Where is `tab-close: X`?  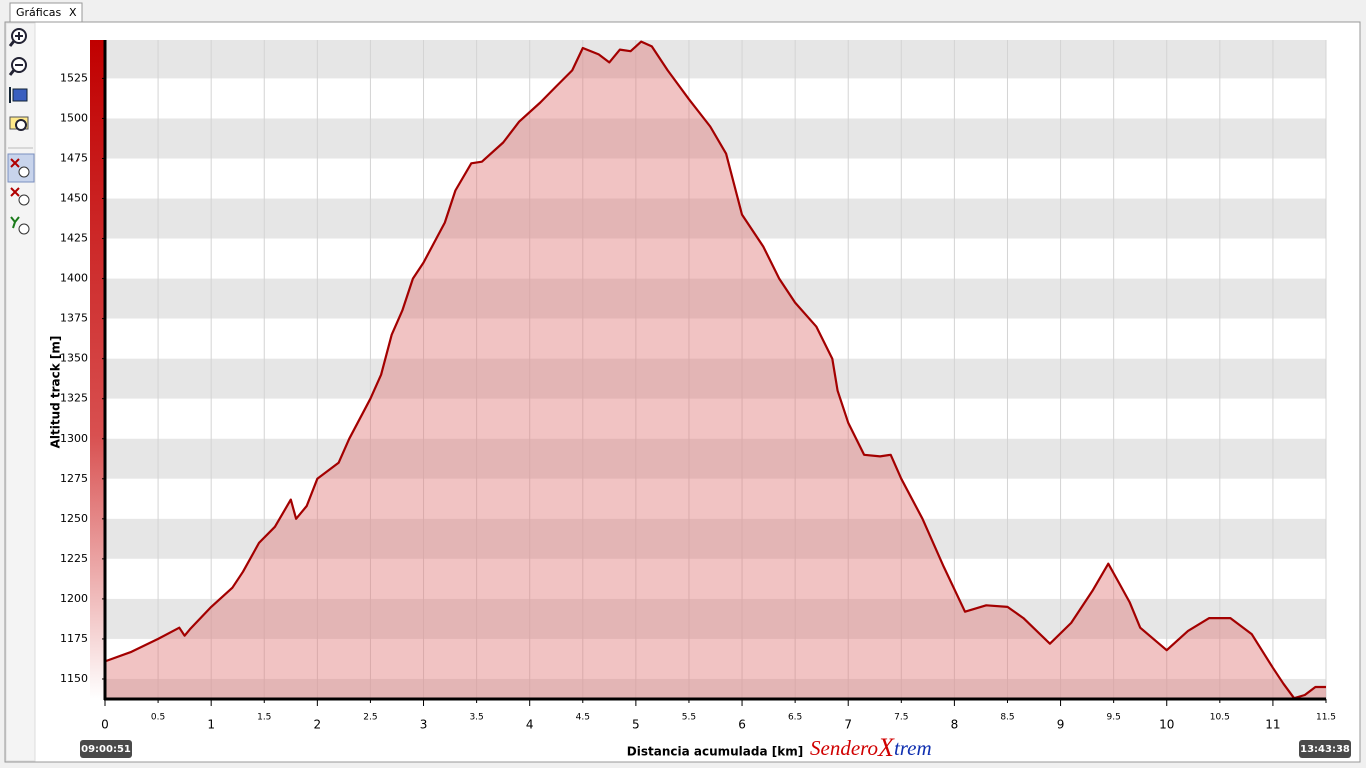
tab-close: X is located at coordinates (73, 12).